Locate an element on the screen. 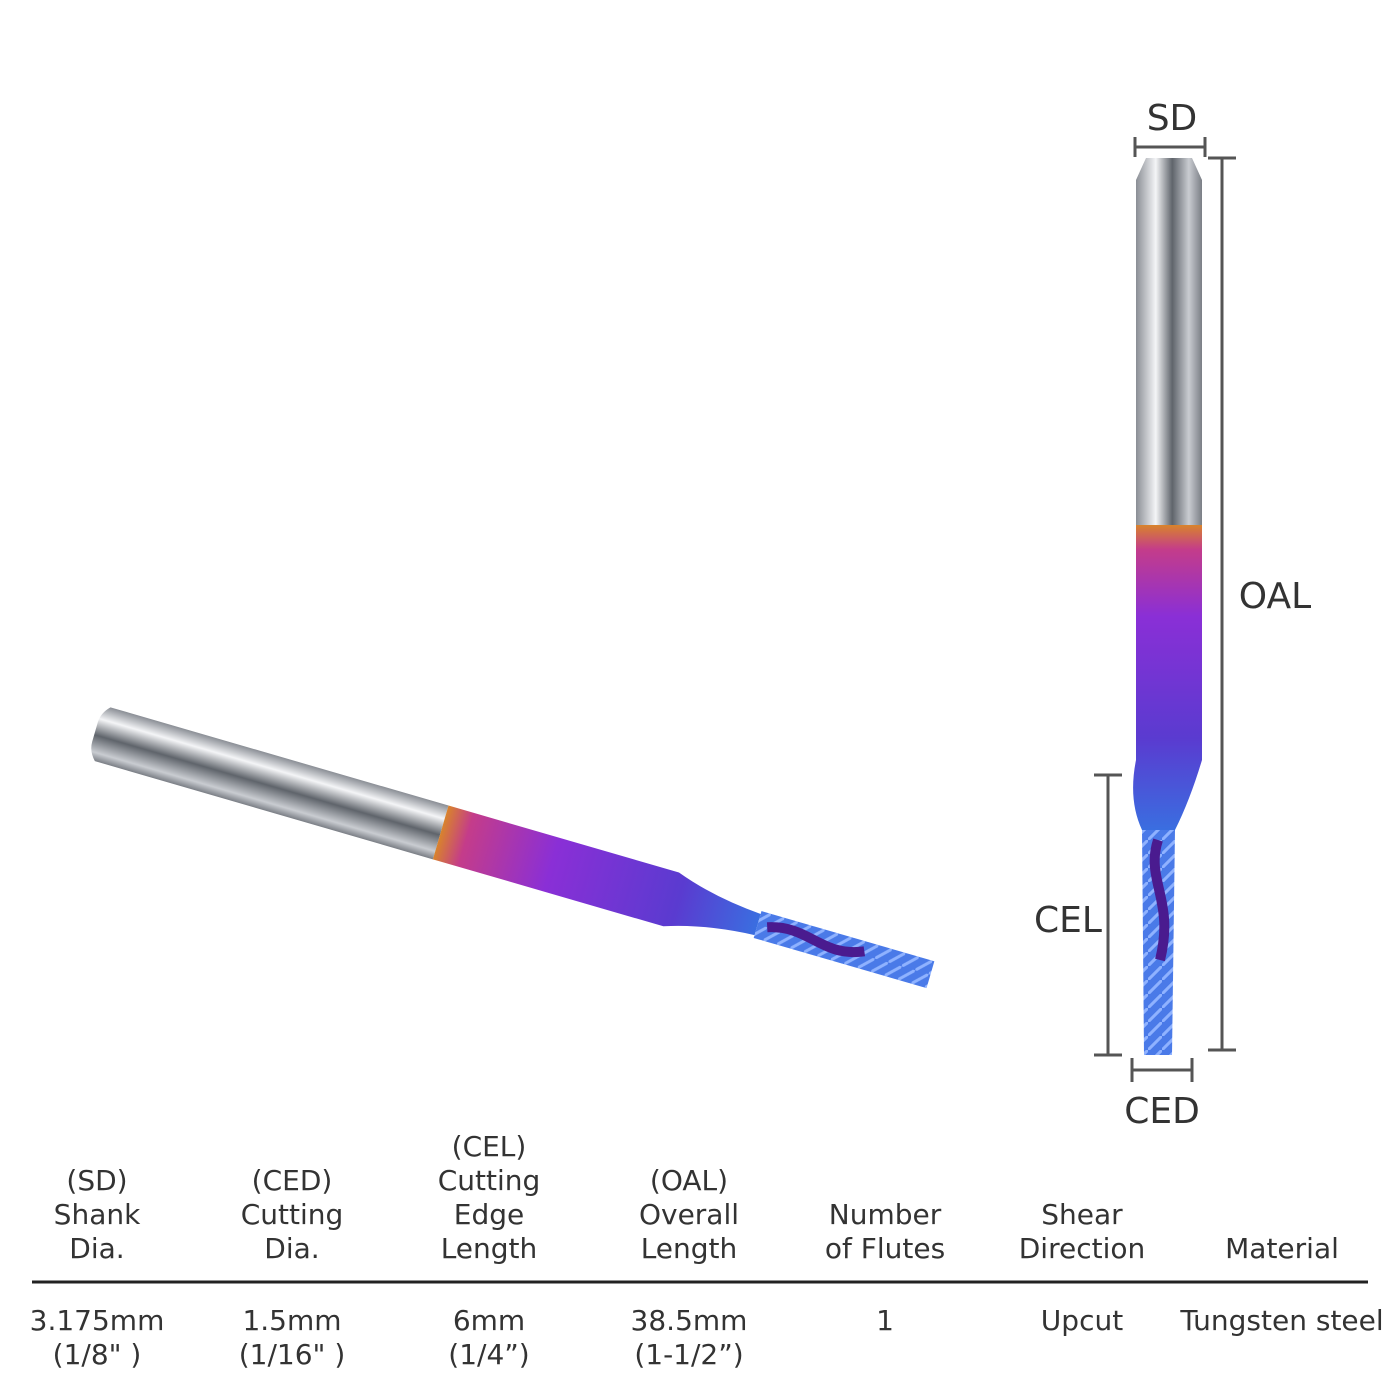 The height and width of the screenshot is (1400, 1400). header-cell: Shank is located at coordinates (97, 1214).